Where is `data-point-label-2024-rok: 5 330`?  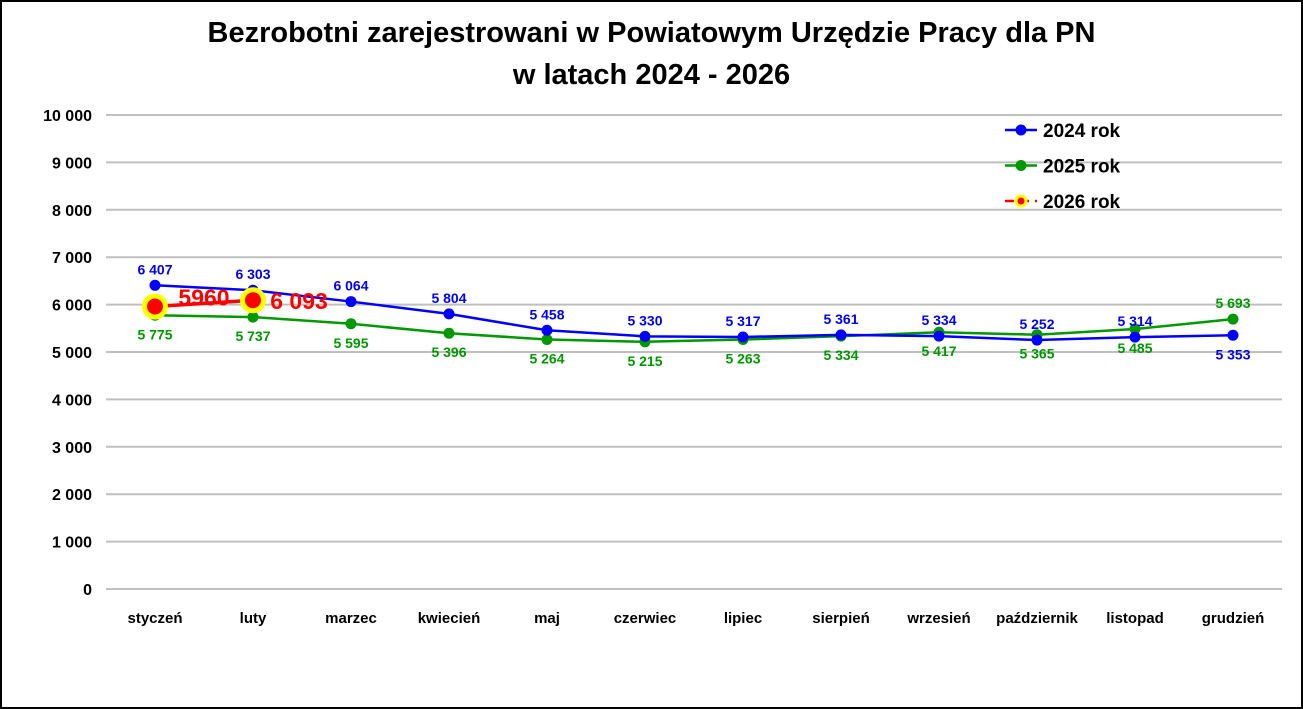
data-point-label-2024-rok: 5 330 is located at coordinates (644, 320).